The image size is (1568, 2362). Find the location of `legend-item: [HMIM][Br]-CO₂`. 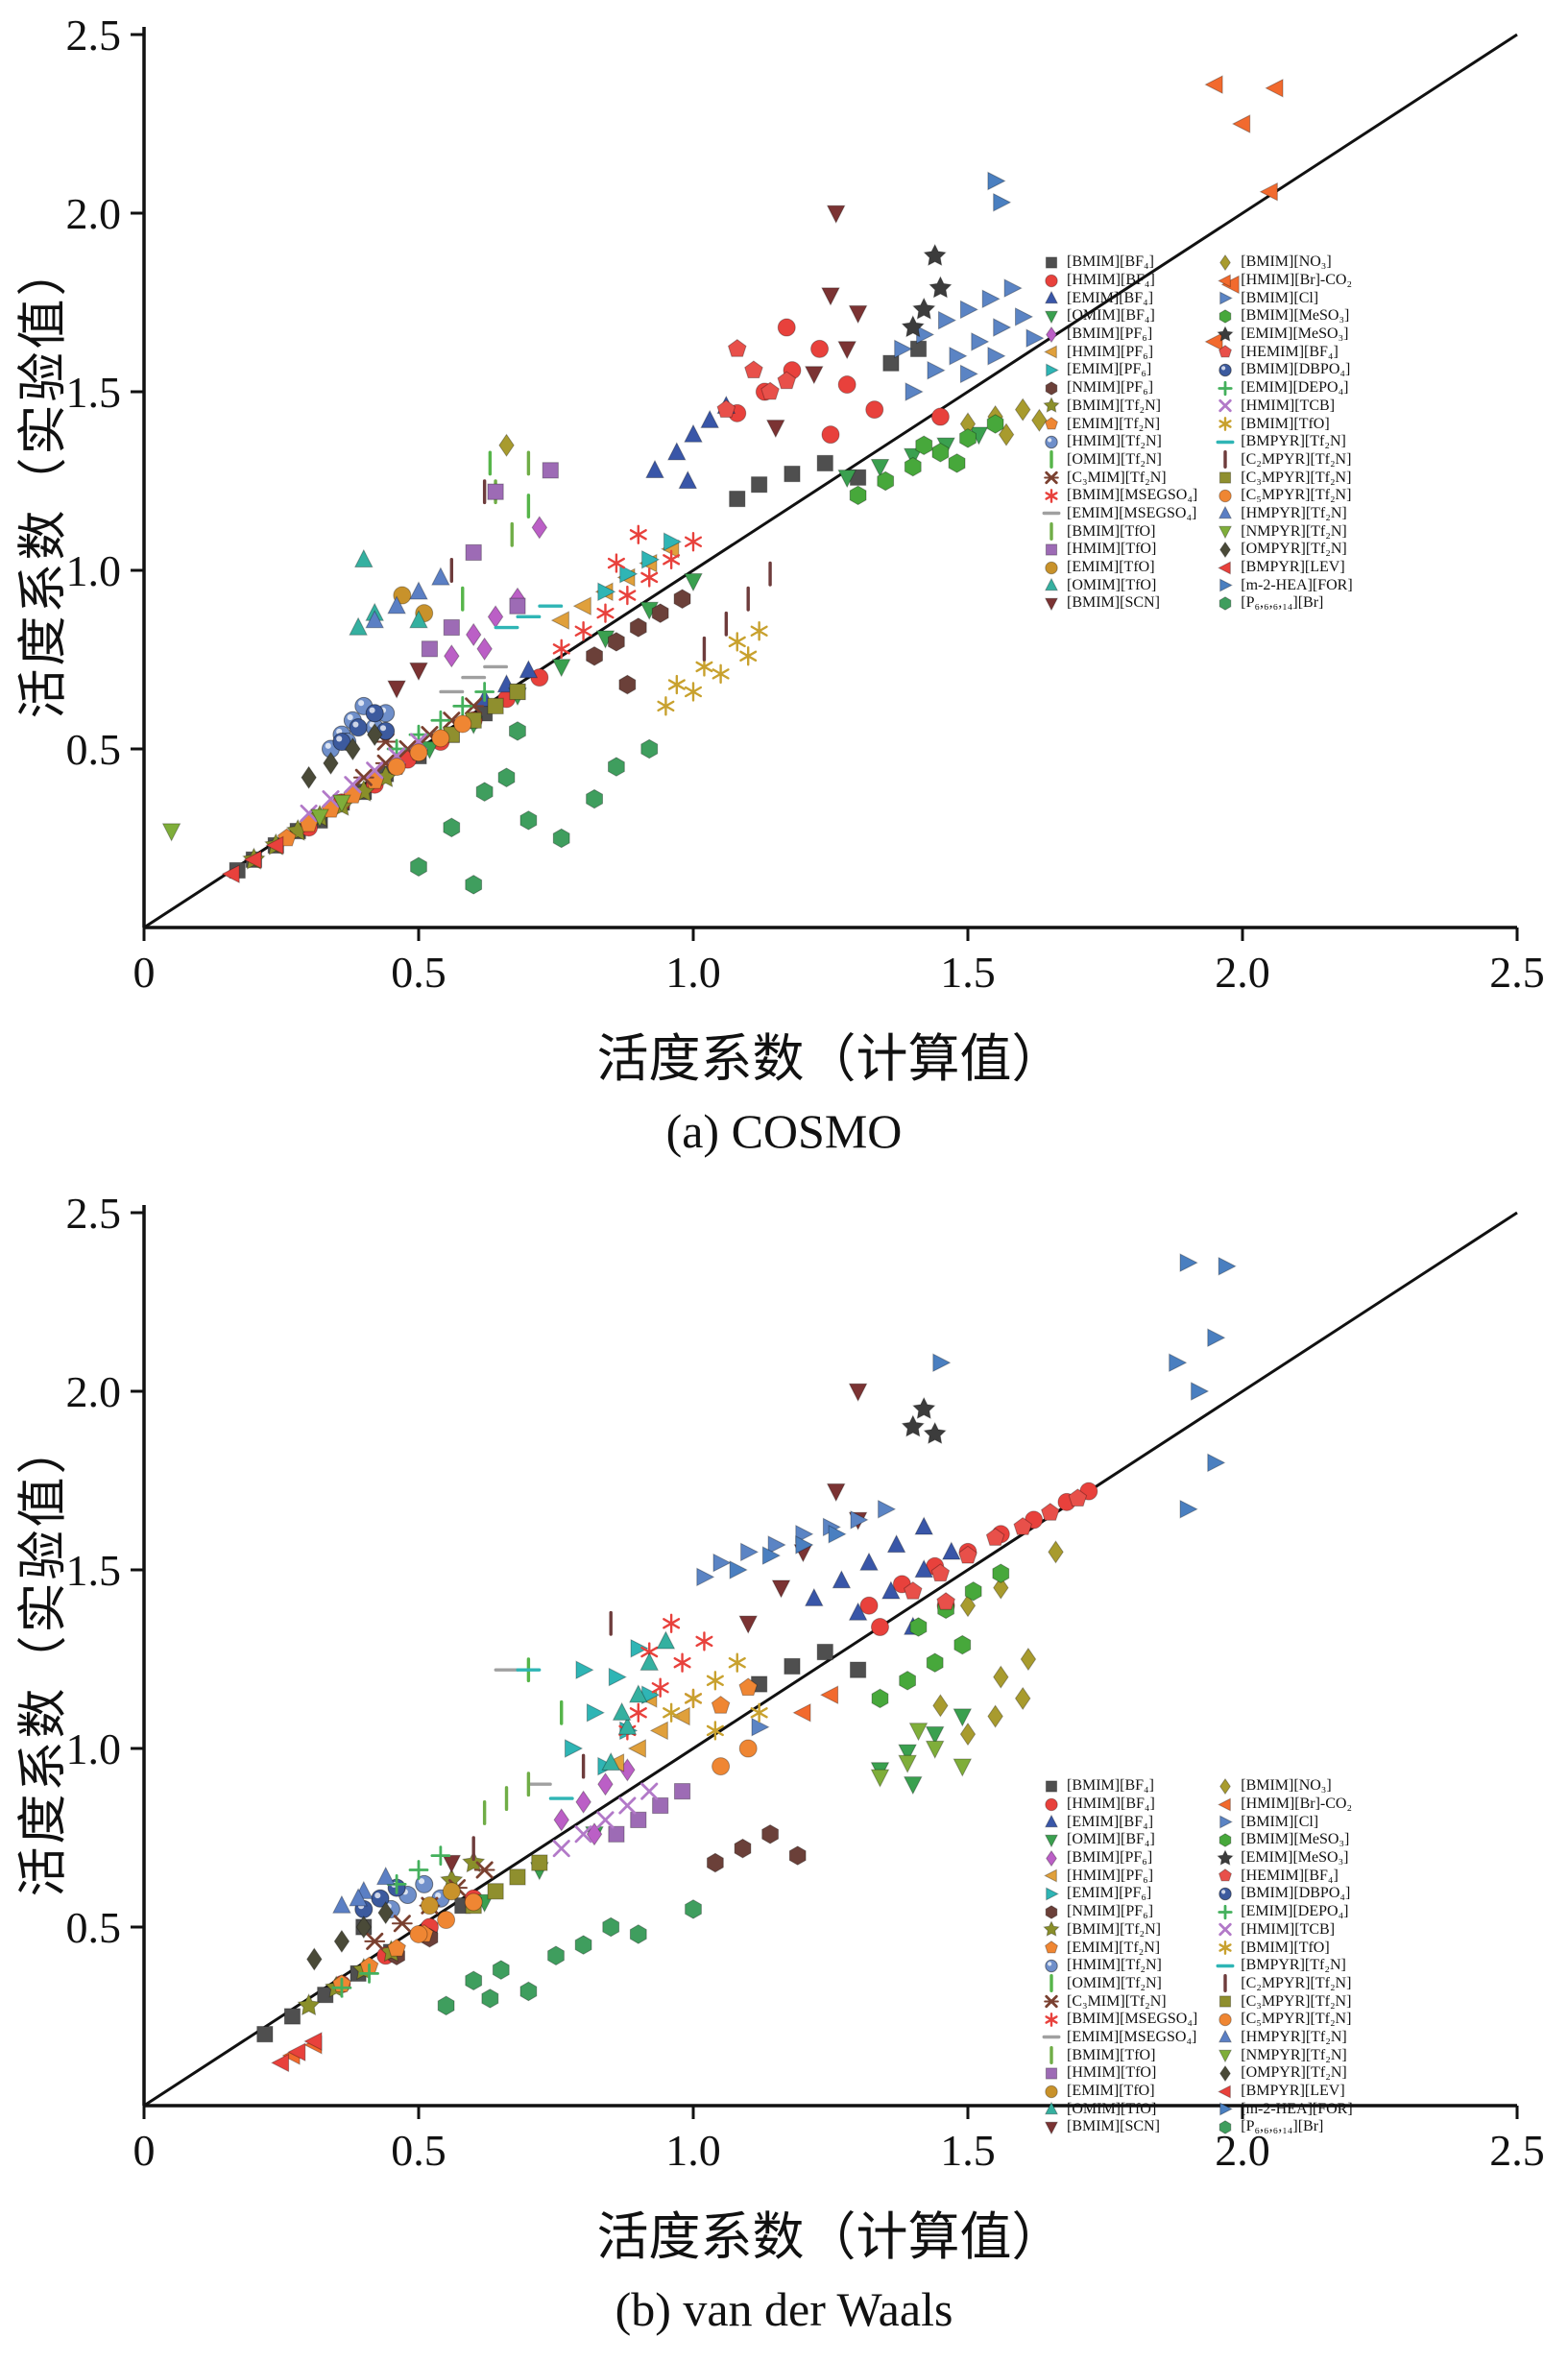

legend-item: [HMIM][Br]-CO₂ is located at coordinates (1282, 1805).